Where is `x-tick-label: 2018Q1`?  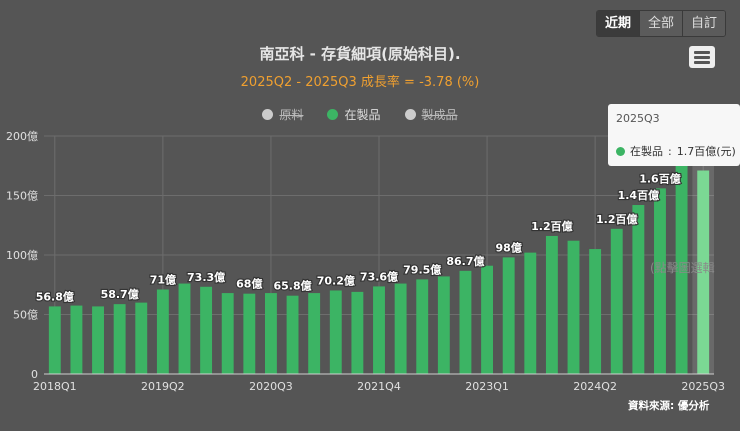 x-tick-label: 2018Q1 is located at coordinates (55, 386).